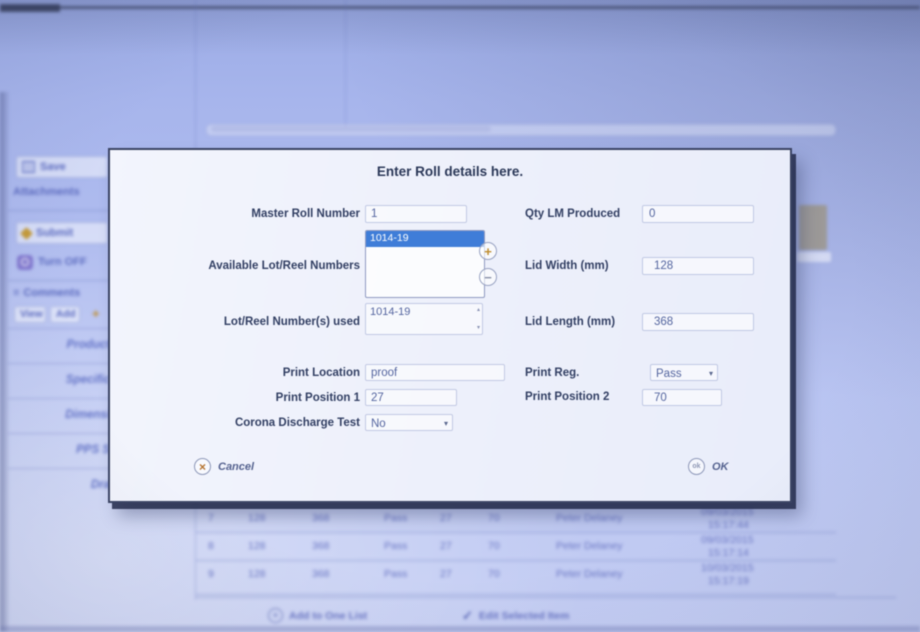 The width and height of the screenshot is (920, 632). I want to click on sidebar-item-pps: PPS S, so click(60, 450).